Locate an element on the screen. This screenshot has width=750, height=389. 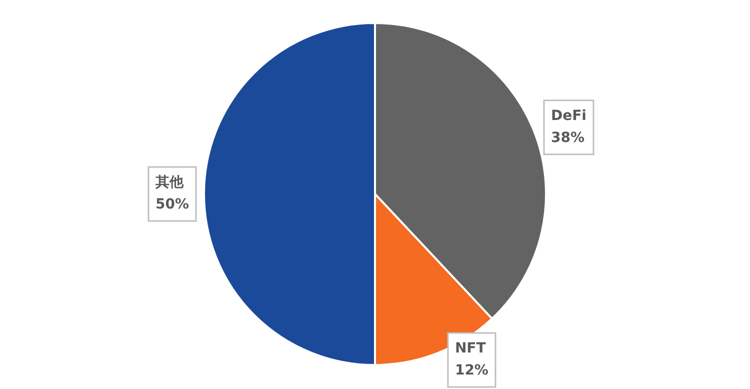
data-label: 38% is located at coordinates (567, 138).